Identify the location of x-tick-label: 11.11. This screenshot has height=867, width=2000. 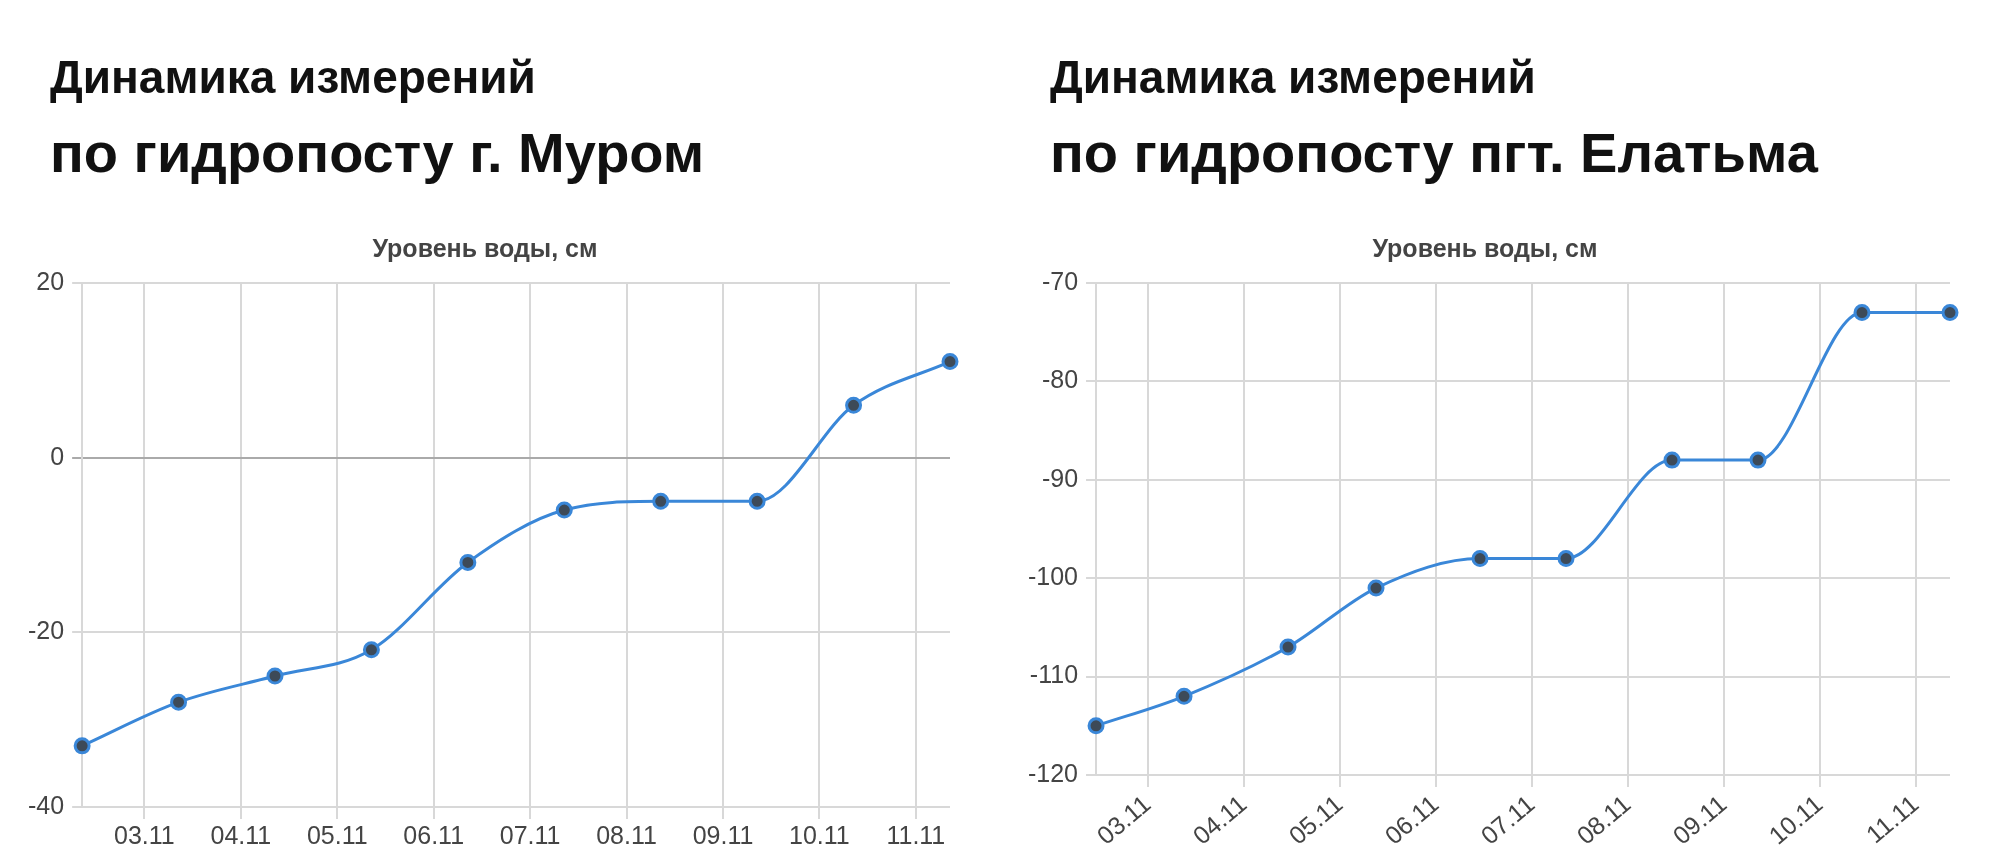
(916, 834).